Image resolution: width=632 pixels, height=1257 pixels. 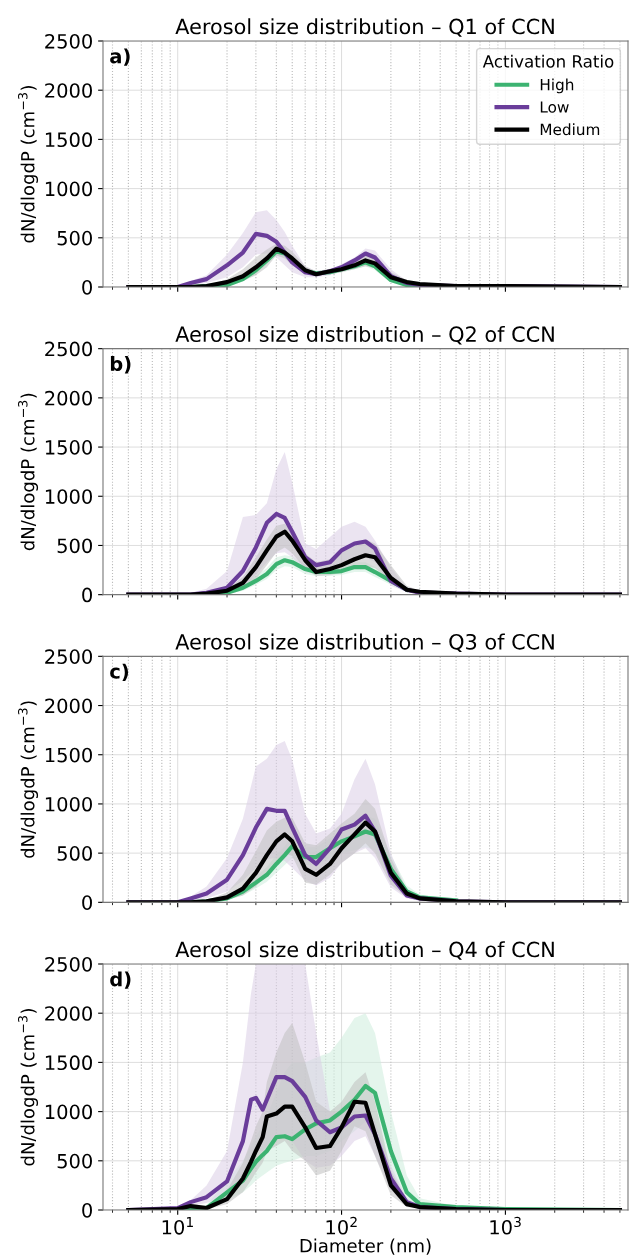 What do you see at coordinates (120, 57) in the screenshot?
I see `annotation: a)` at bounding box center [120, 57].